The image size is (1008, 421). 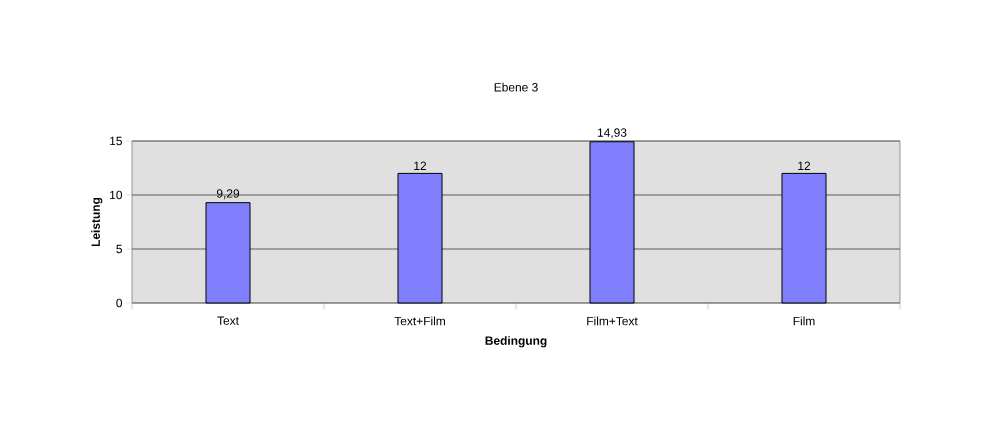 I want to click on x-axis-title: Bedingung, so click(x=516, y=342).